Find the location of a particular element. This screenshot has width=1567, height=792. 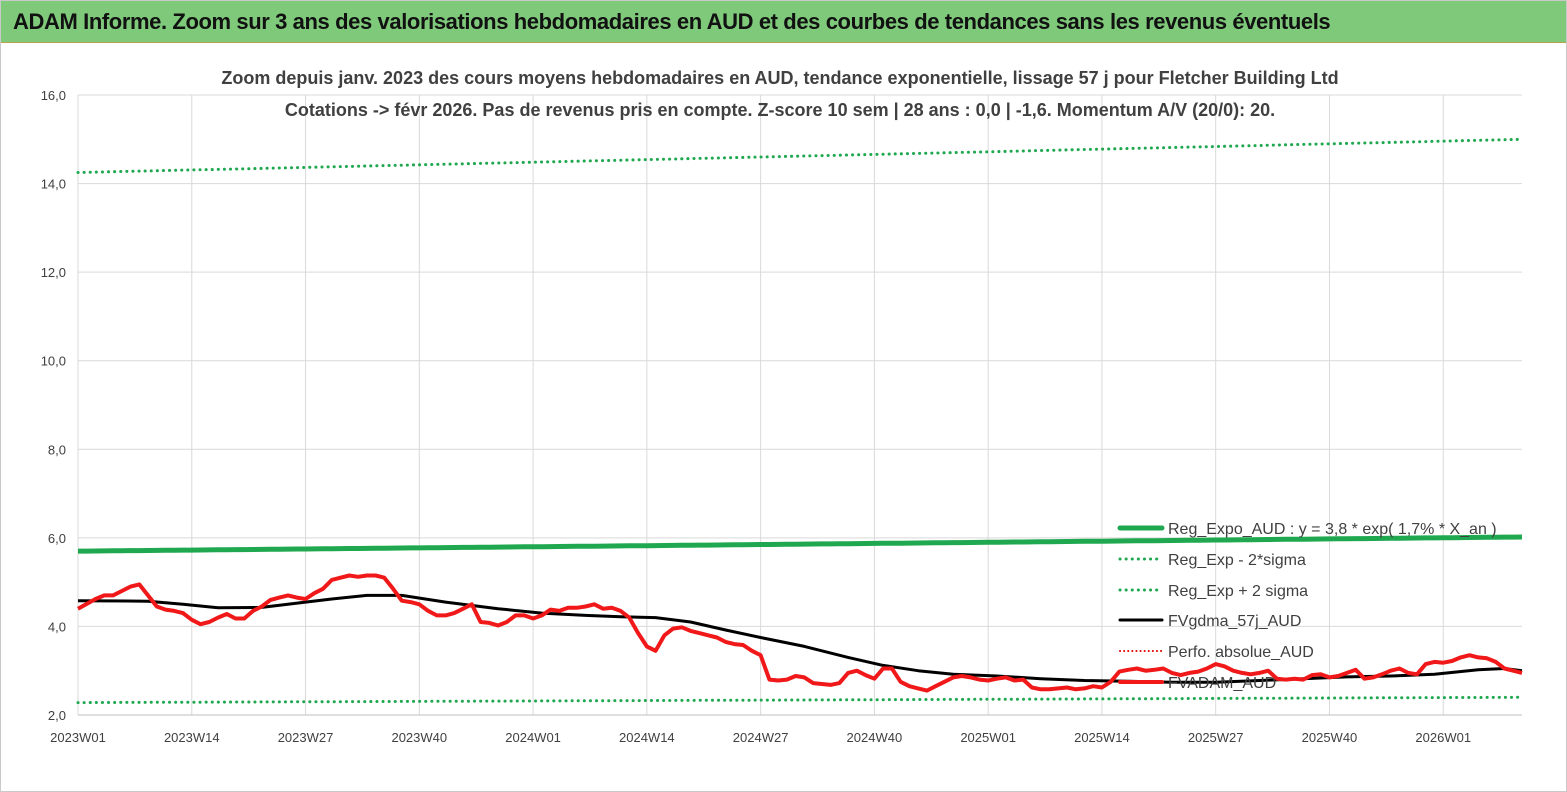

legend-smoothed-label: FVgdma_57j_AUD is located at coordinates (1234, 621).